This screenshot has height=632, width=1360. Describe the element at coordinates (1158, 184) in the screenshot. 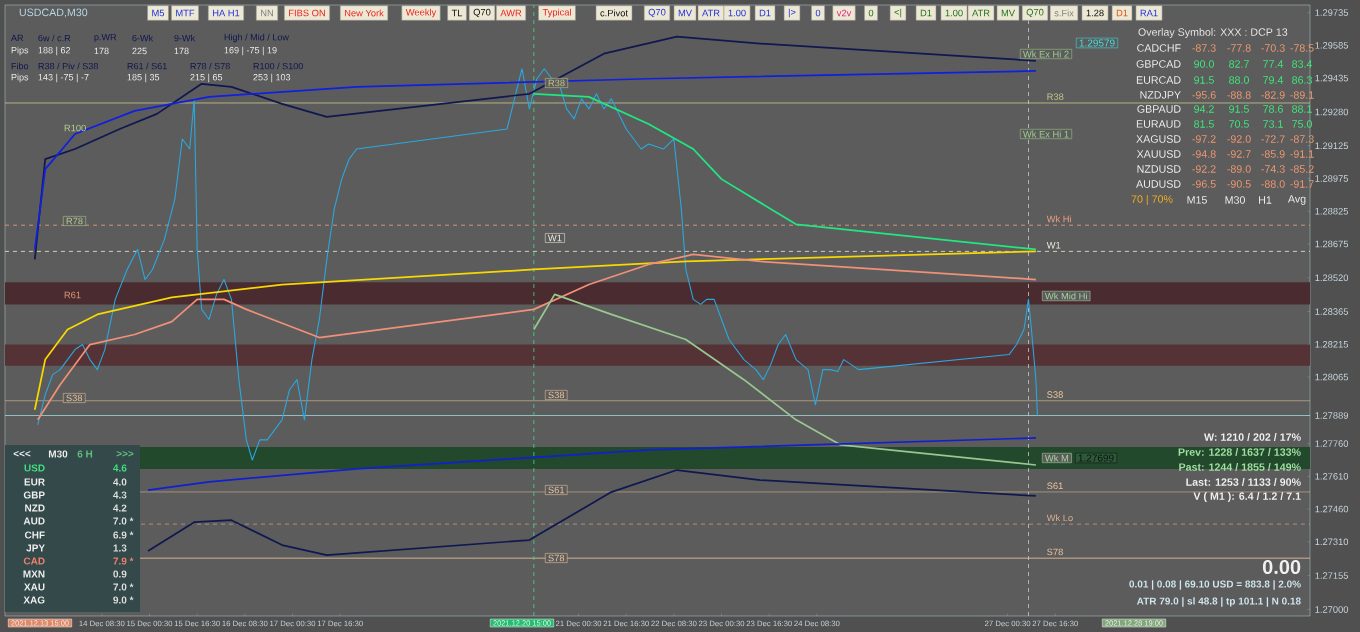

I see `annotation: AUDUSD` at that location.